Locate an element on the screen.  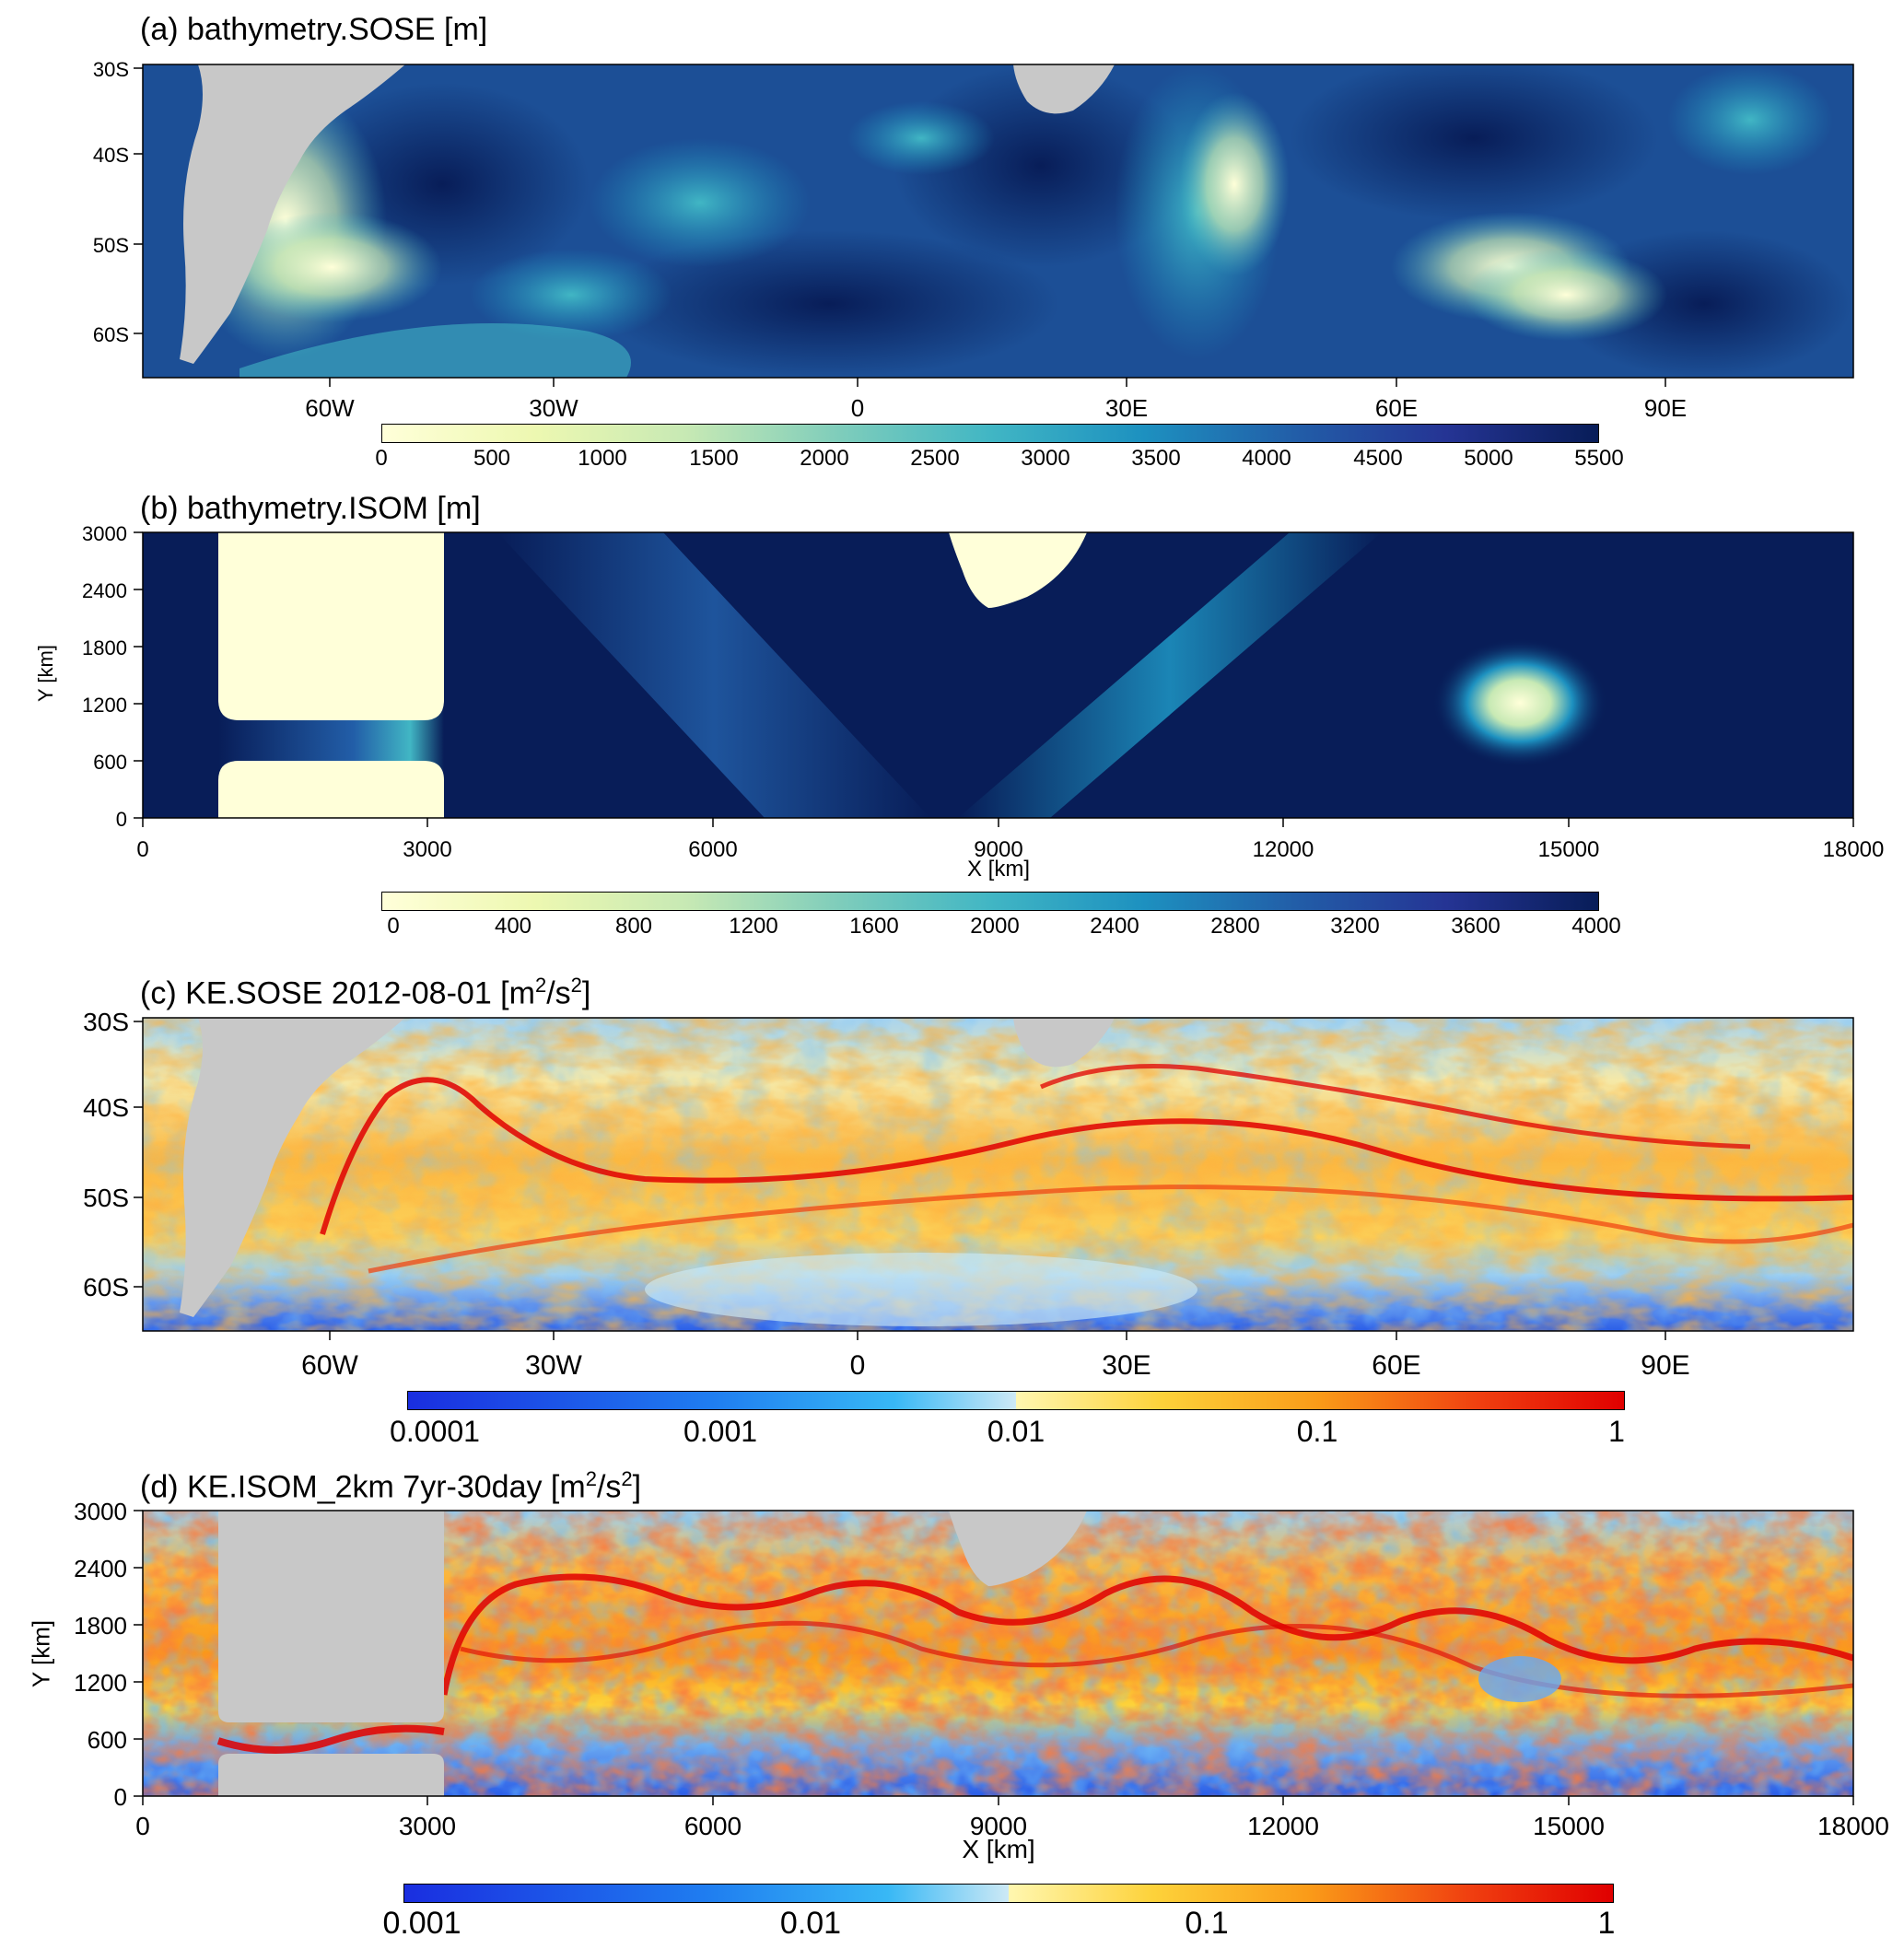
colorbar-tick-label: 0.0001 is located at coordinates (435, 1431).